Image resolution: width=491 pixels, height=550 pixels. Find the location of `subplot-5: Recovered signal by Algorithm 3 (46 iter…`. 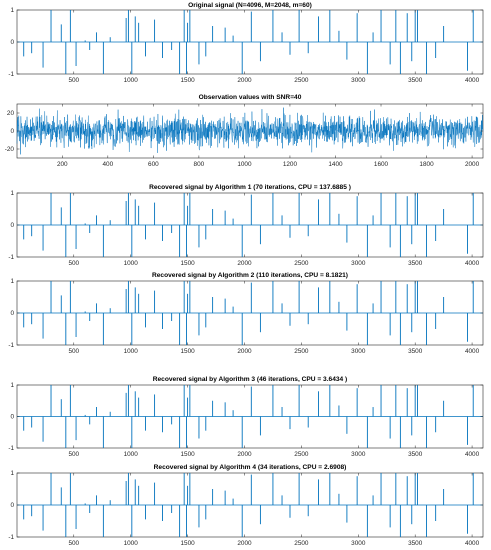

subplot-5: Recovered signal by Algorithm 3 (46 iter… is located at coordinates (246, 417).